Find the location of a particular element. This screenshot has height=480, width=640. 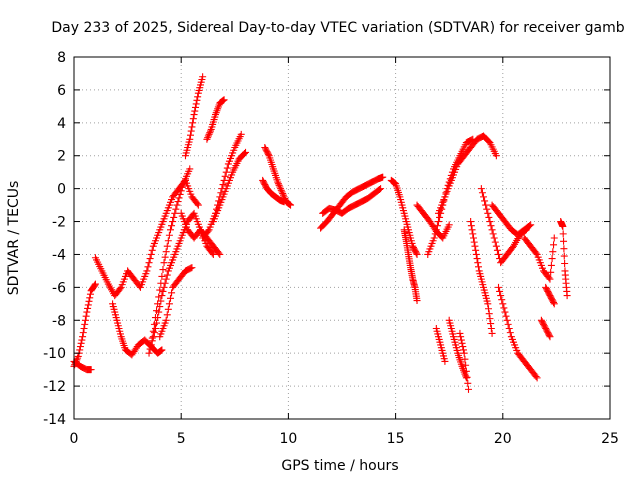

y-tick-label: -12 is located at coordinates (54, 387).